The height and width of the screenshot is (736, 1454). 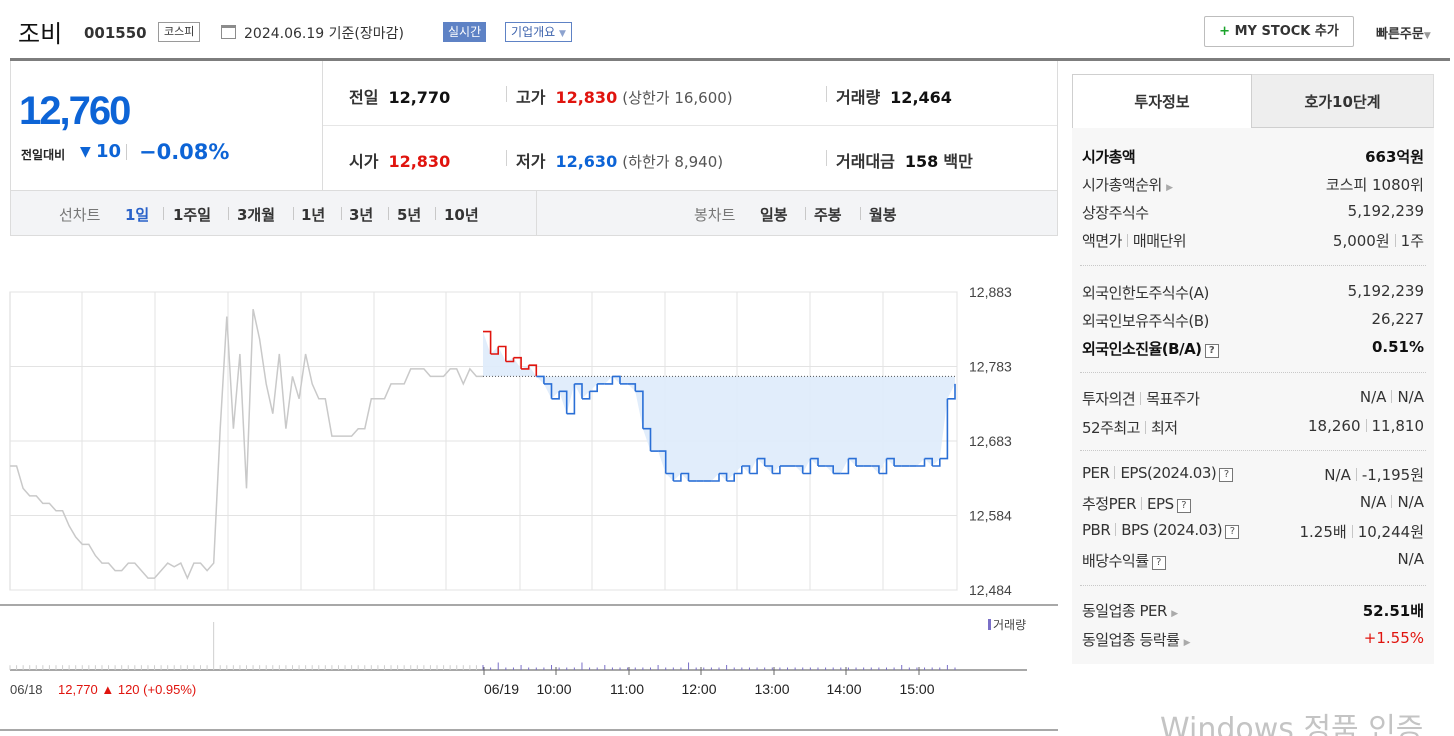 What do you see at coordinates (1343, 101) in the screenshot?
I see `tab-orderbook-10: 호가10단계` at bounding box center [1343, 101].